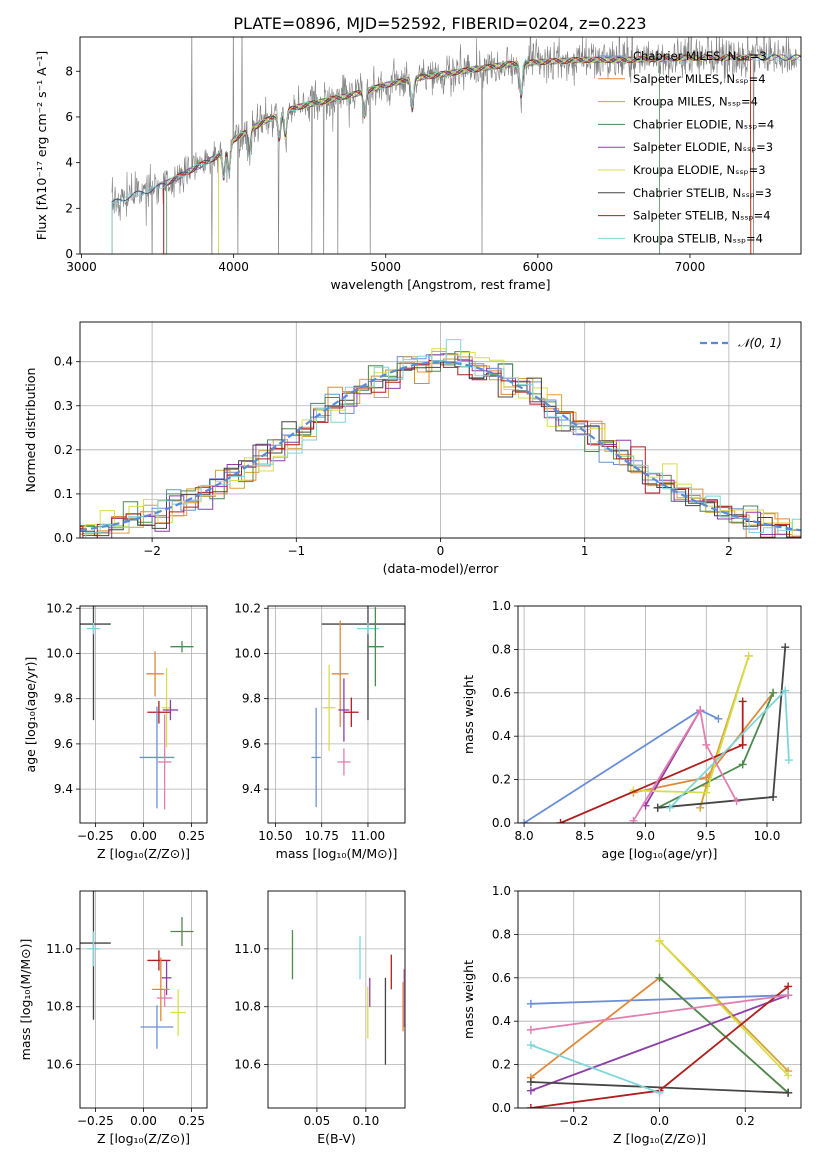 The height and width of the screenshot is (1170, 819). Describe the element at coordinates (41, 145) in the screenshot. I see `y-axis-label: Flux [fλ10⁻¹⁷ erg cm⁻² s⁻¹ A⁻¹]` at that location.